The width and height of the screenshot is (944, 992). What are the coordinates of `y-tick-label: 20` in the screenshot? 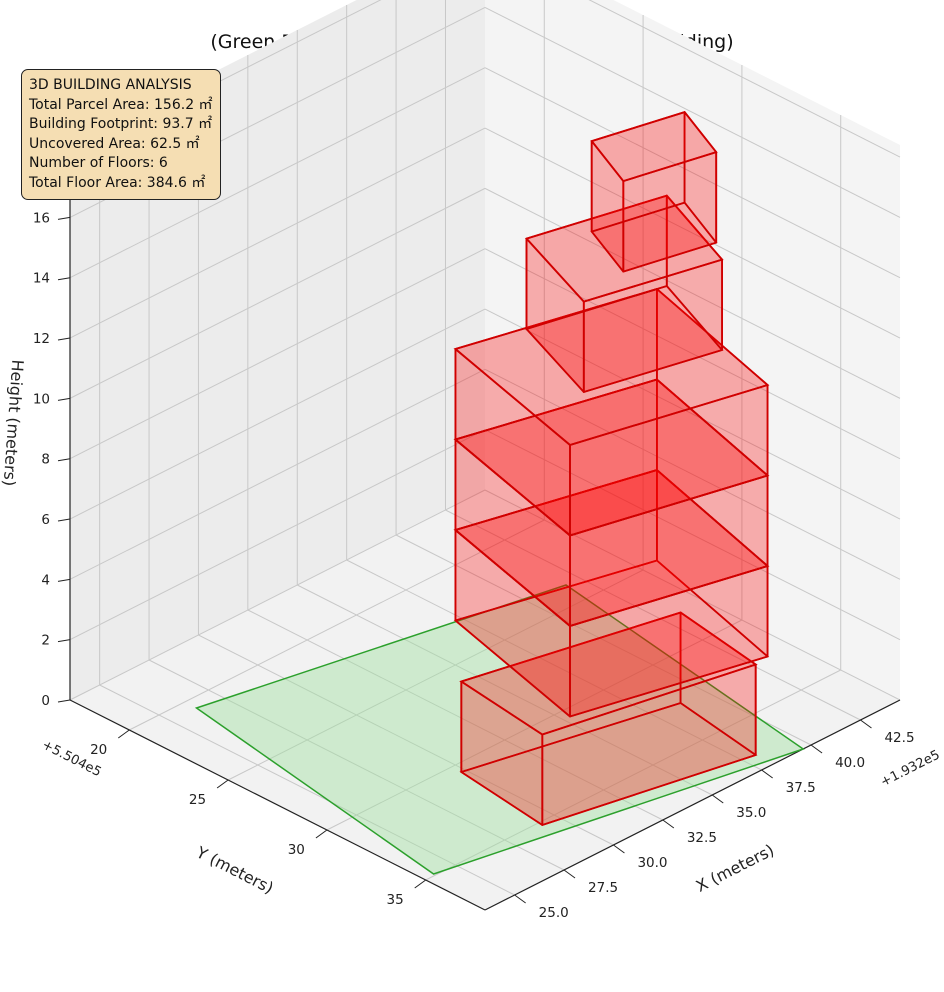 It's located at (98, 750).